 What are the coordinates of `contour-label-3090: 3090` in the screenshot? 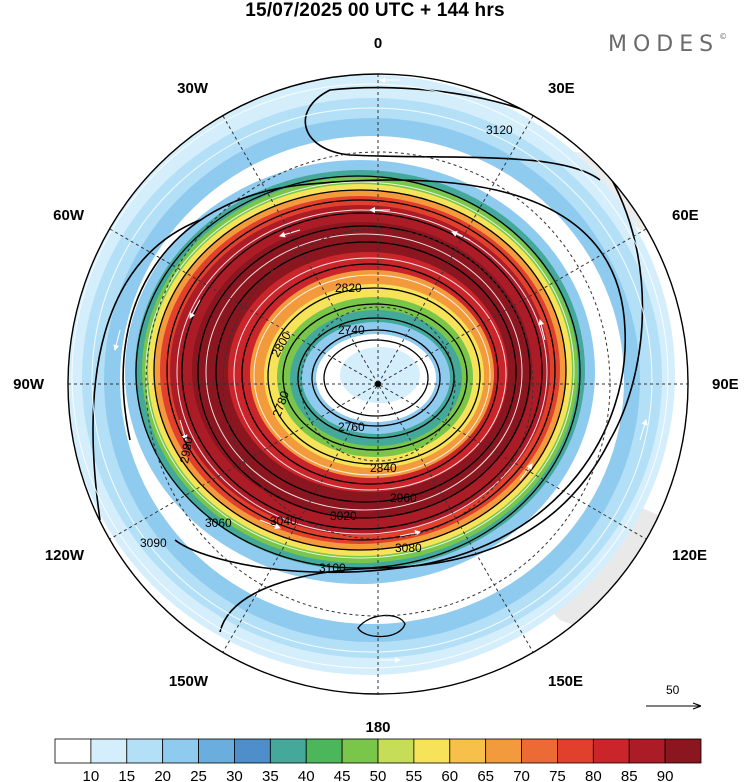 It's located at (153, 543).